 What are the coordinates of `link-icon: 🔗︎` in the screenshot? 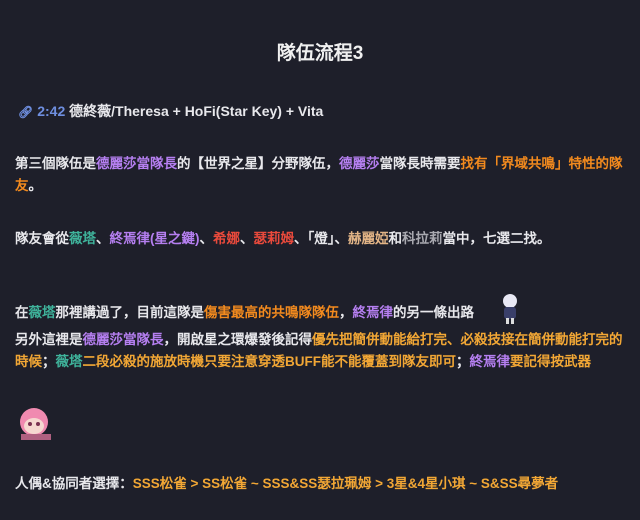 It's located at (26, 112).